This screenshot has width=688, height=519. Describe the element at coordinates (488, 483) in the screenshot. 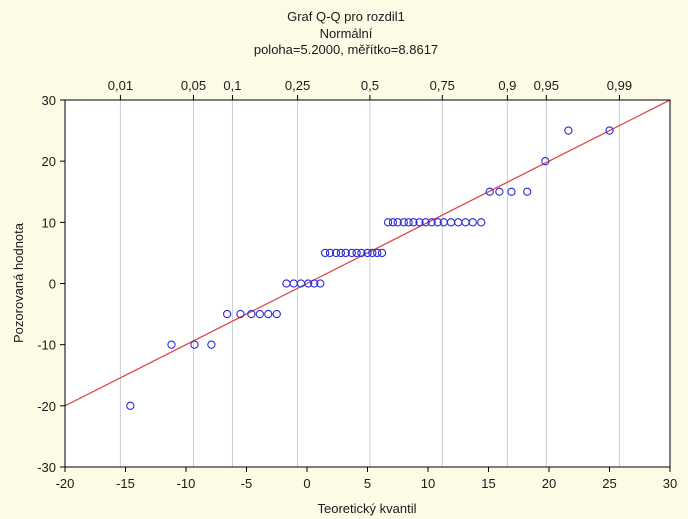

I see `x-tick-label: 15` at that location.